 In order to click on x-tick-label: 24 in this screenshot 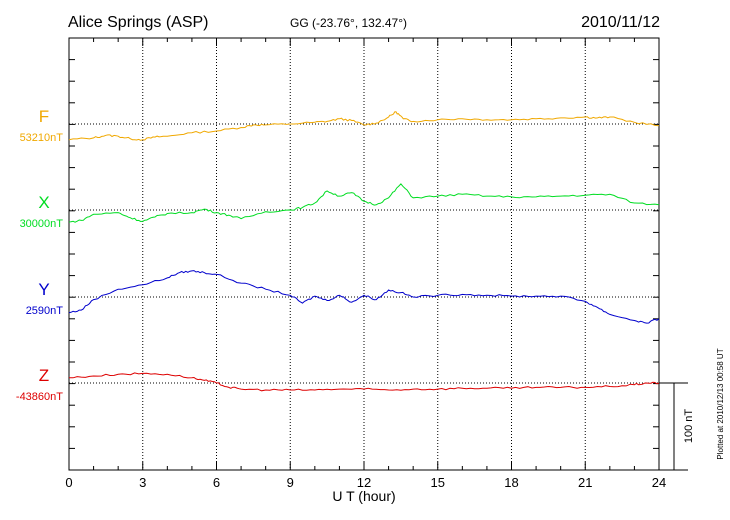, I will do `click(659, 482)`.